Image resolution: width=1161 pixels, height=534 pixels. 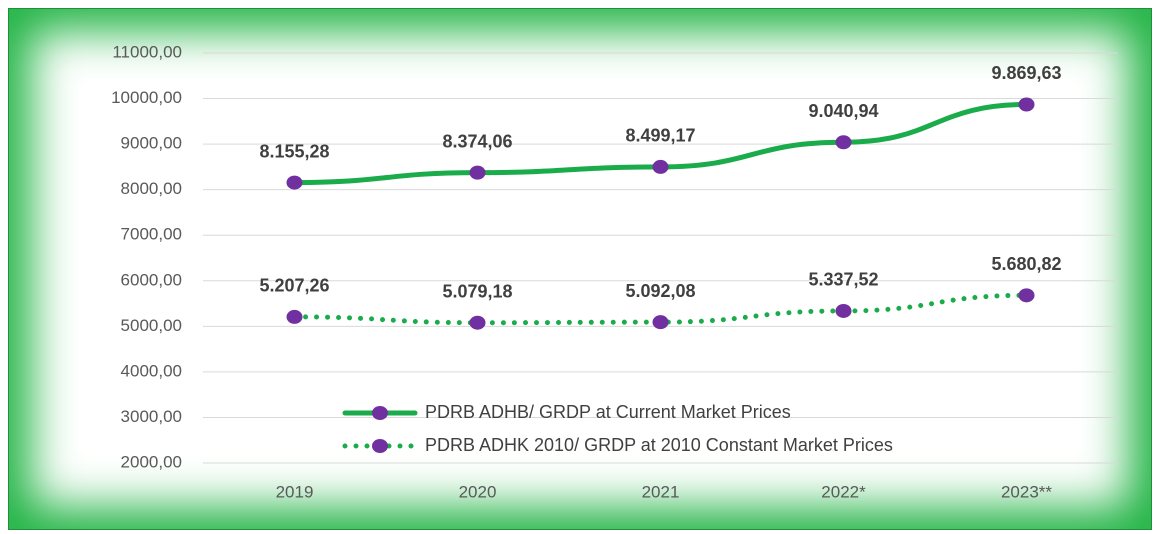 What do you see at coordinates (151, 461) in the screenshot?
I see `y-tick-label: 2000,00` at bounding box center [151, 461].